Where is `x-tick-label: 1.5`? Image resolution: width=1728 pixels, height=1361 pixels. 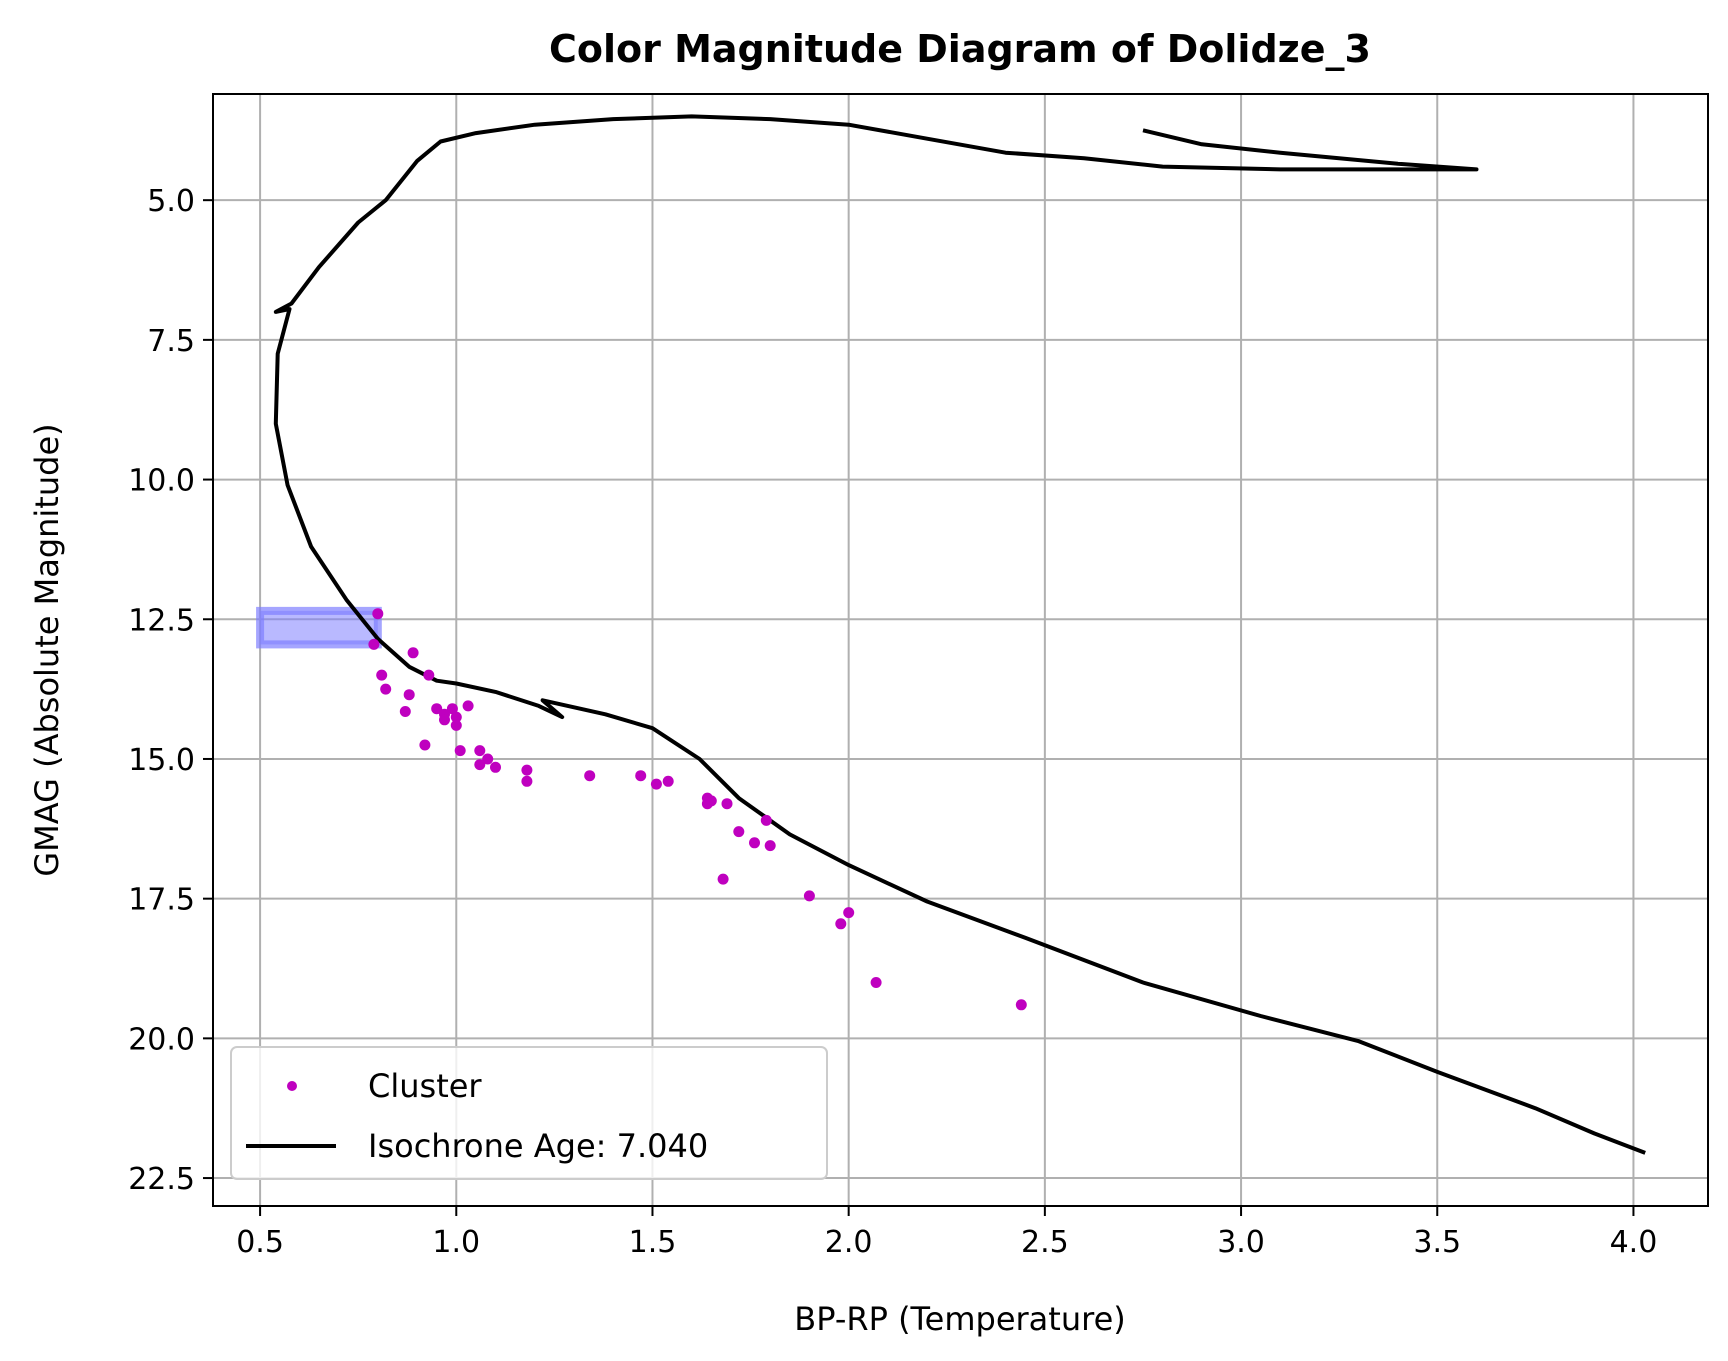
x-tick-label: 1.5 is located at coordinates (653, 1242).